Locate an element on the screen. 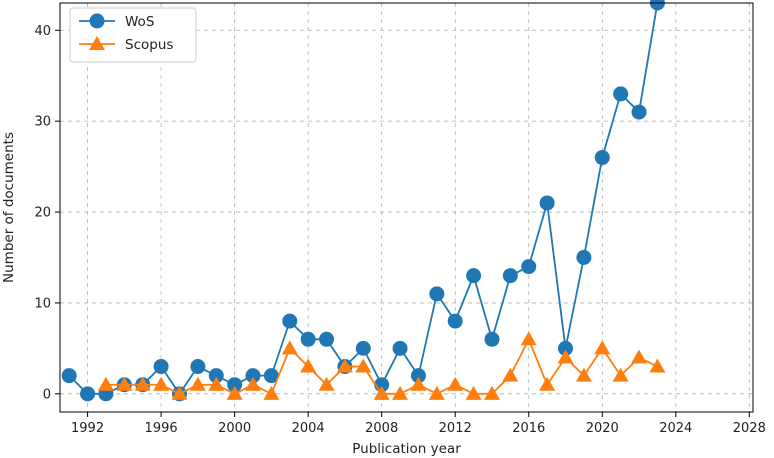 The width and height of the screenshot is (774, 458). y-tick-label: 30 is located at coordinates (42, 122).